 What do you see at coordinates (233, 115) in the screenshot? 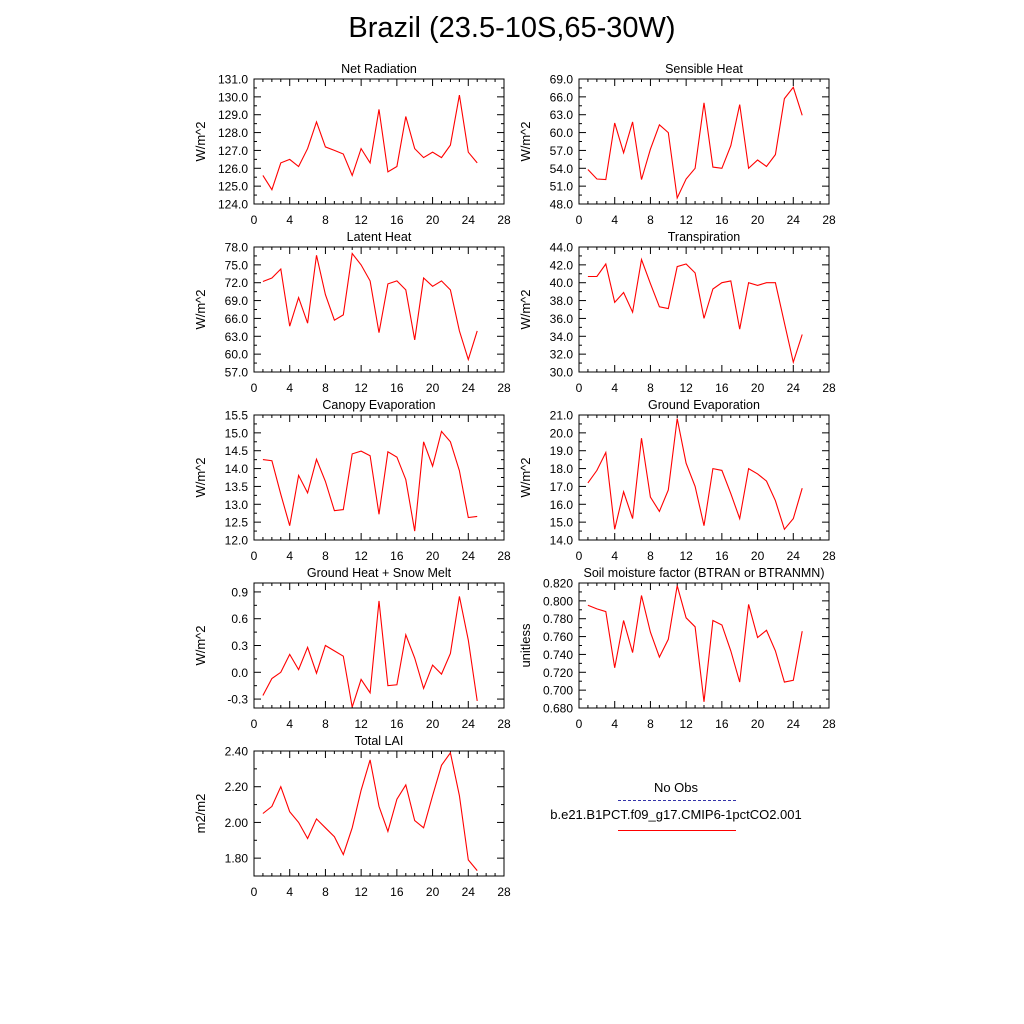
I see `y-tick-label: 129.0` at bounding box center [233, 115].